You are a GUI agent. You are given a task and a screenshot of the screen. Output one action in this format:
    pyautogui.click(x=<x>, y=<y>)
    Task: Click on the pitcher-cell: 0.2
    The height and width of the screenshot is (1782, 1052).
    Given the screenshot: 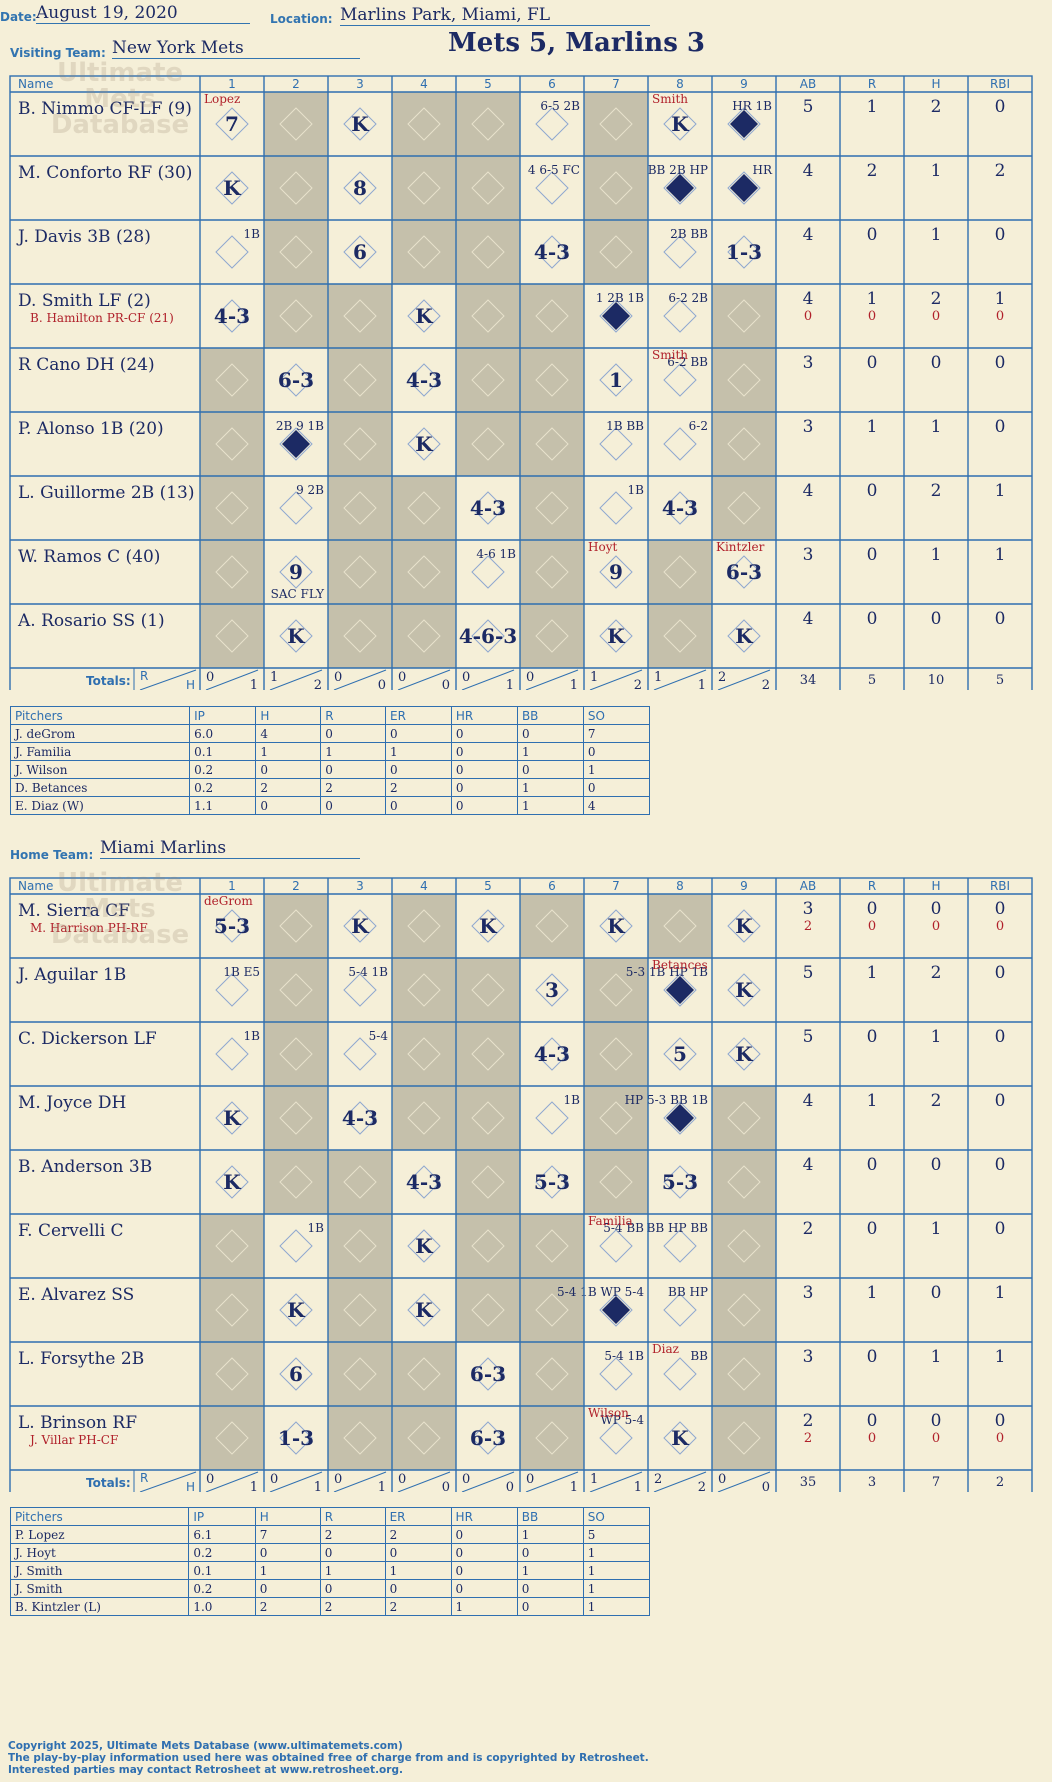 What is the action you would take?
    pyautogui.click(x=223, y=787)
    